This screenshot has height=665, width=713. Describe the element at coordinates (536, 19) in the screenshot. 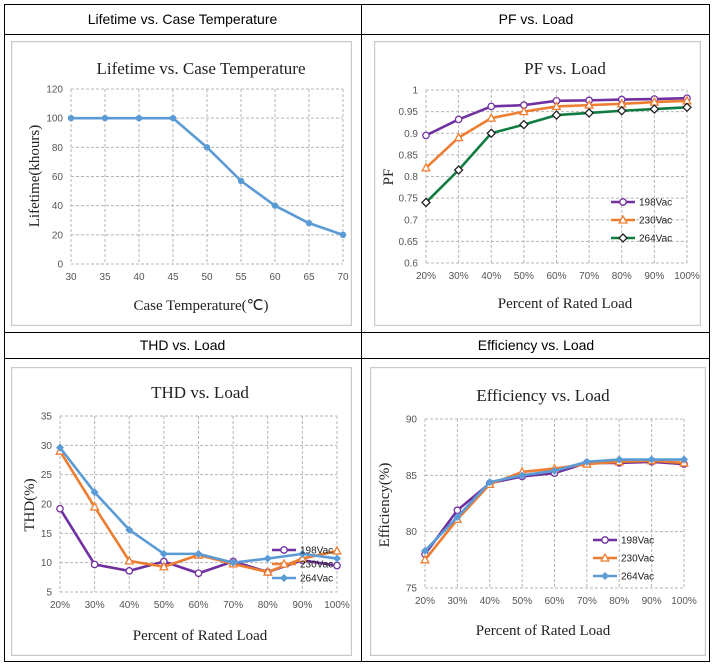

I see `pf-cell-header: PF vs. Load` at that location.